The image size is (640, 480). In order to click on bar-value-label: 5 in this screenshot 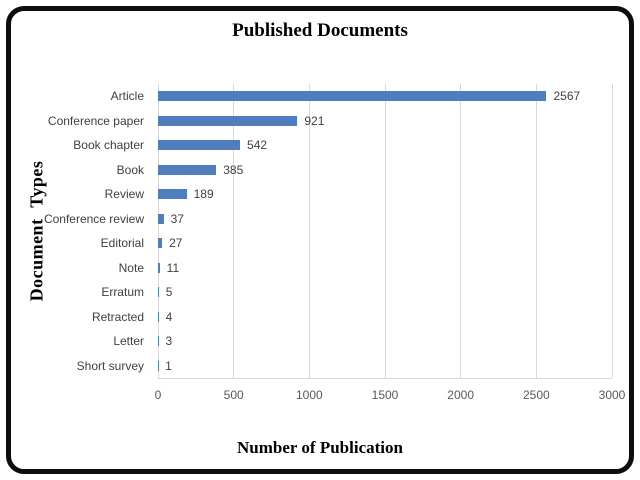, I will do `click(169, 292)`.